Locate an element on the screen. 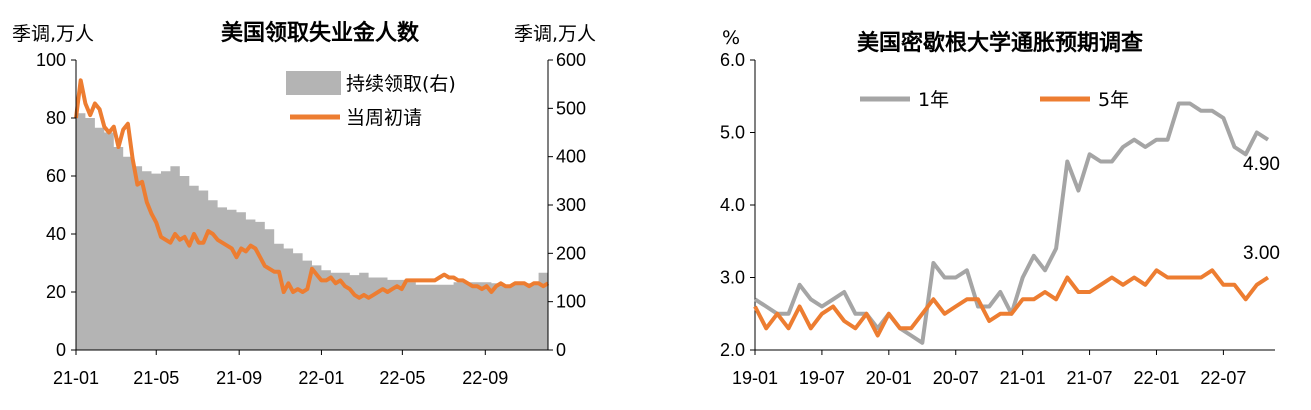 The height and width of the screenshot is (410, 1311). michigan-y-tick-label: 5.0 is located at coordinates (732, 133).